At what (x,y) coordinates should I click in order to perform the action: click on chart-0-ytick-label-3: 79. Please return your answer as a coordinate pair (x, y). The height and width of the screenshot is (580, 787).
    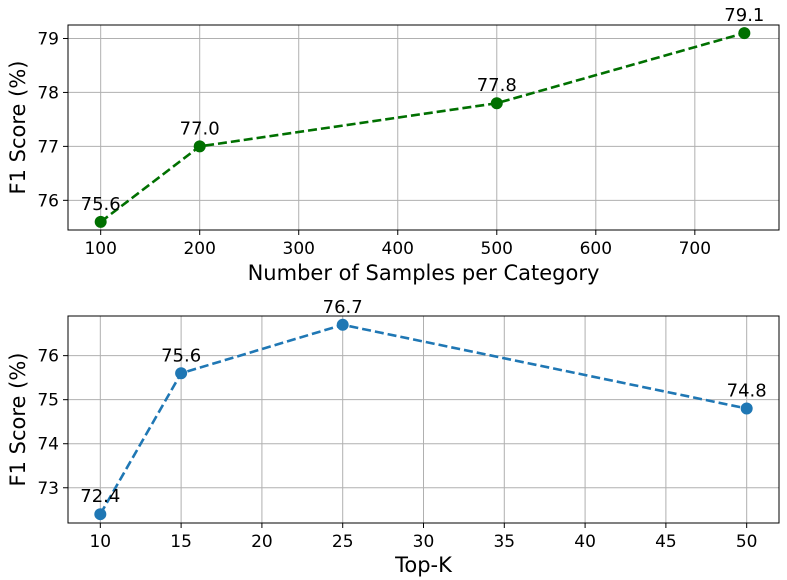
    Looking at the image, I should click on (48, 39).